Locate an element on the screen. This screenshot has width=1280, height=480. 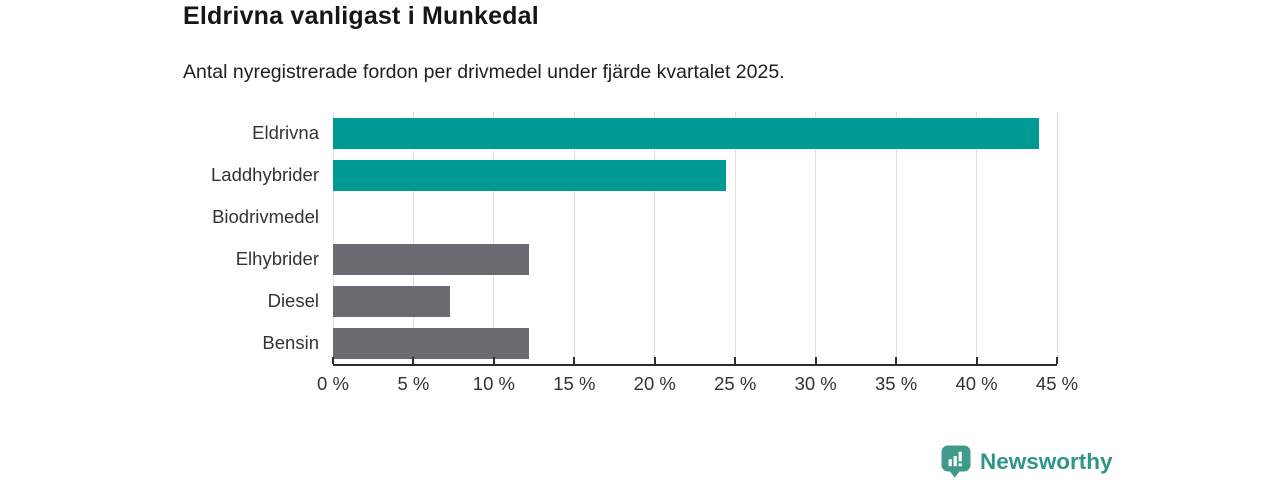
y-axis-label: Elhybrider is located at coordinates (277, 258).